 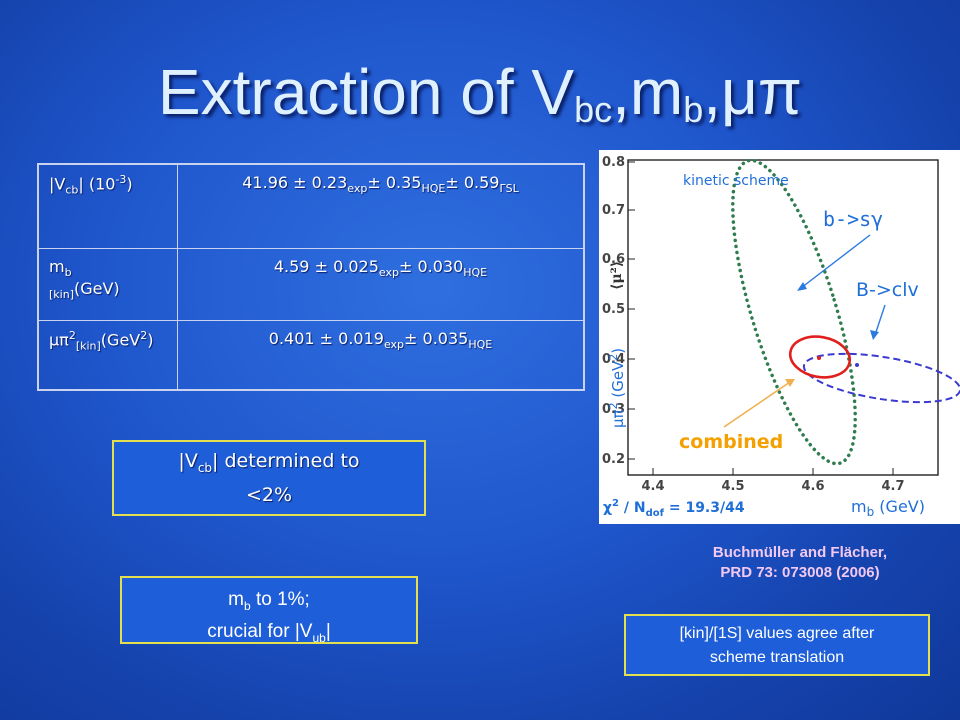 I want to click on combined-label: combined, so click(x=731, y=442).